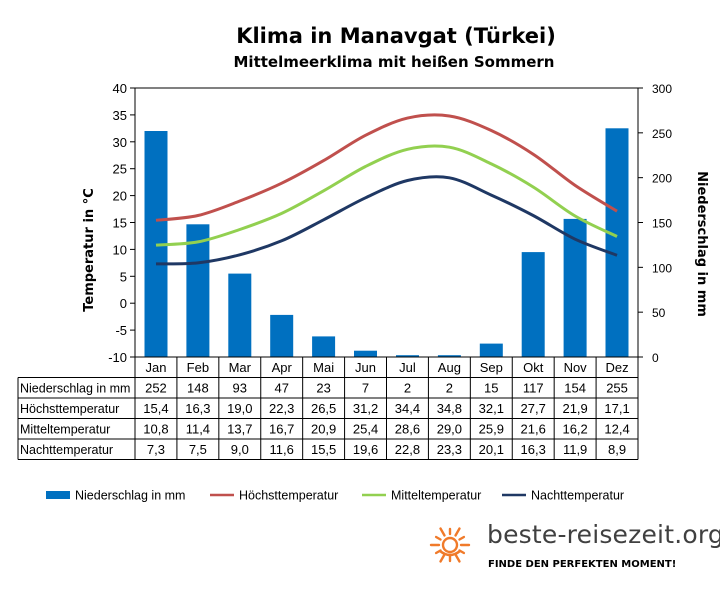  What do you see at coordinates (288, 496) in the screenshot?
I see `legend-label: Höchsttemperatur` at bounding box center [288, 496].